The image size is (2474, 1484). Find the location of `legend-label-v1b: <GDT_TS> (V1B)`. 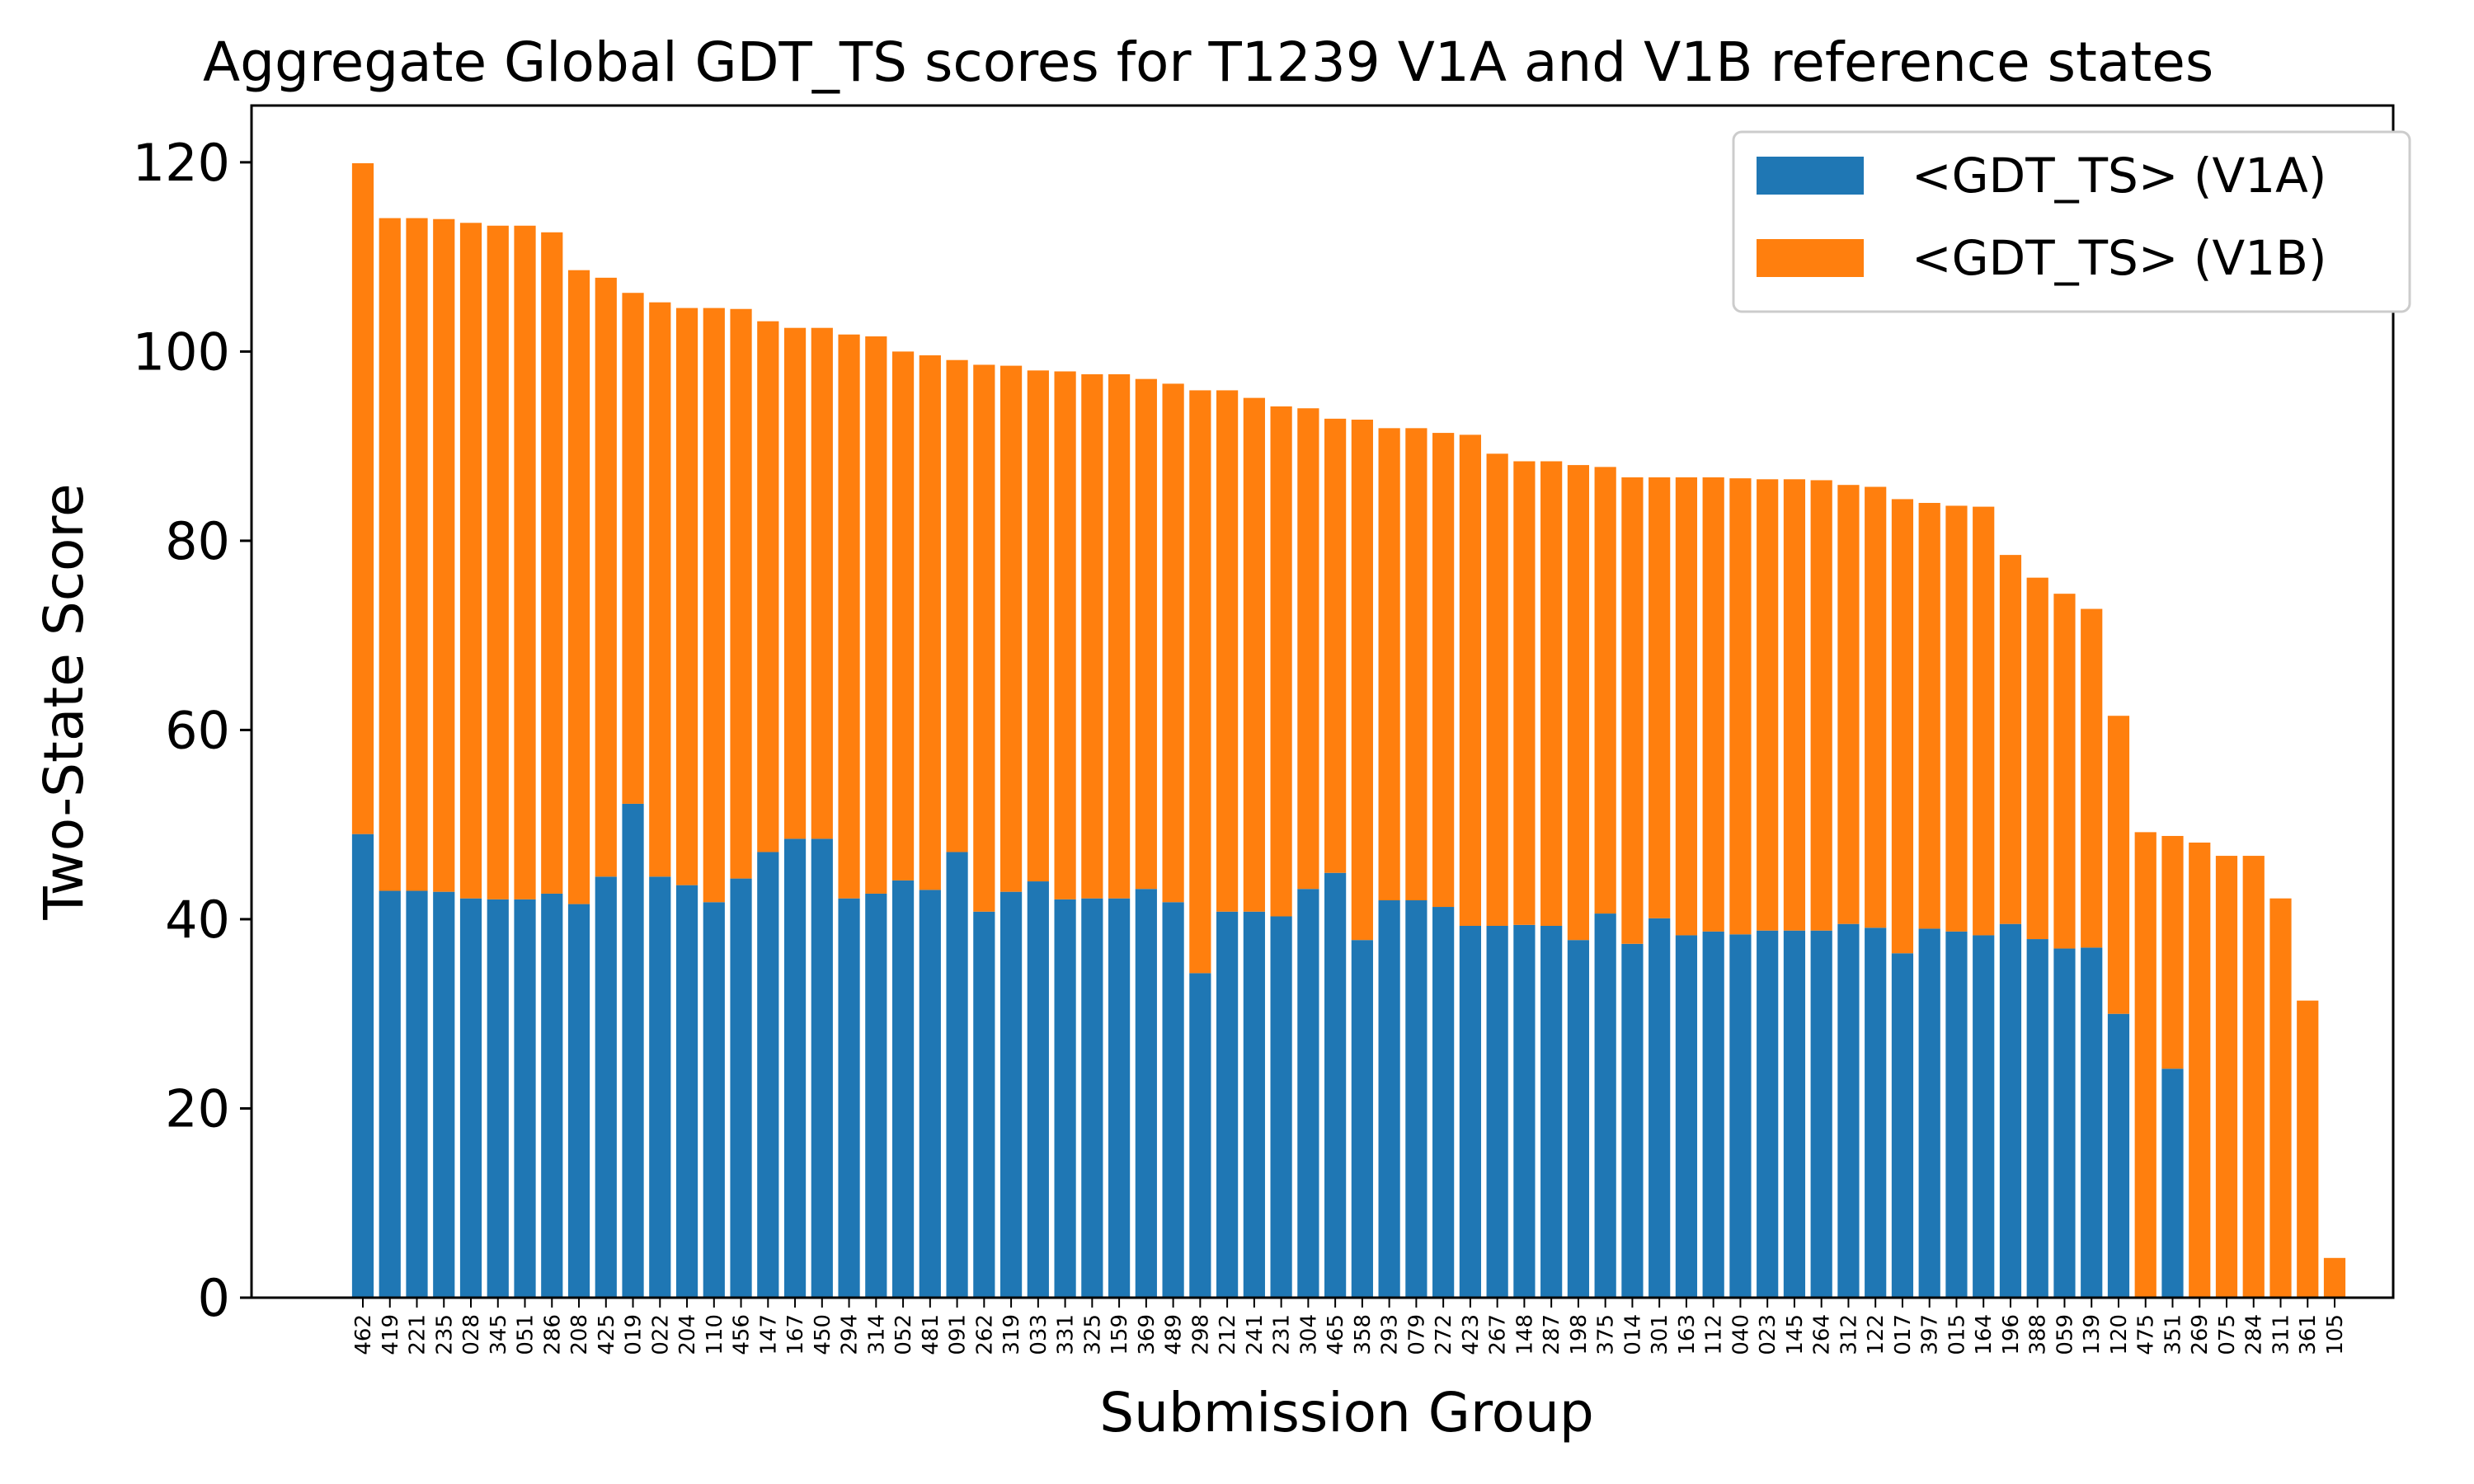

legend-label-v1b: <GDT_TS> (V1B) is located at coordinates (2119, 258).